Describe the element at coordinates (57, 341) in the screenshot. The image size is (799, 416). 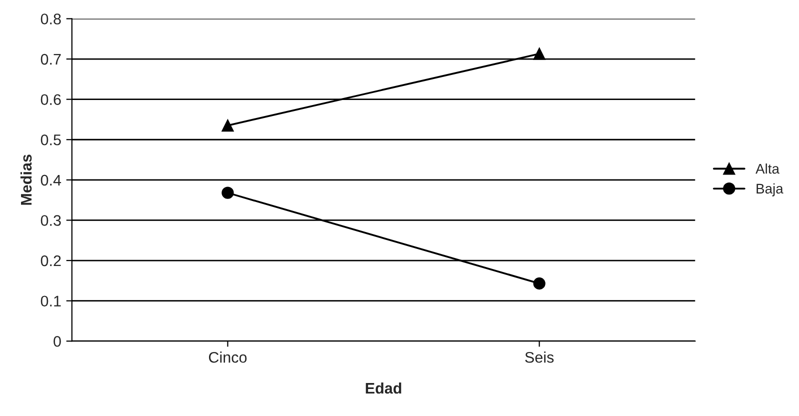
I see `y-tick-label: 0` at that location.